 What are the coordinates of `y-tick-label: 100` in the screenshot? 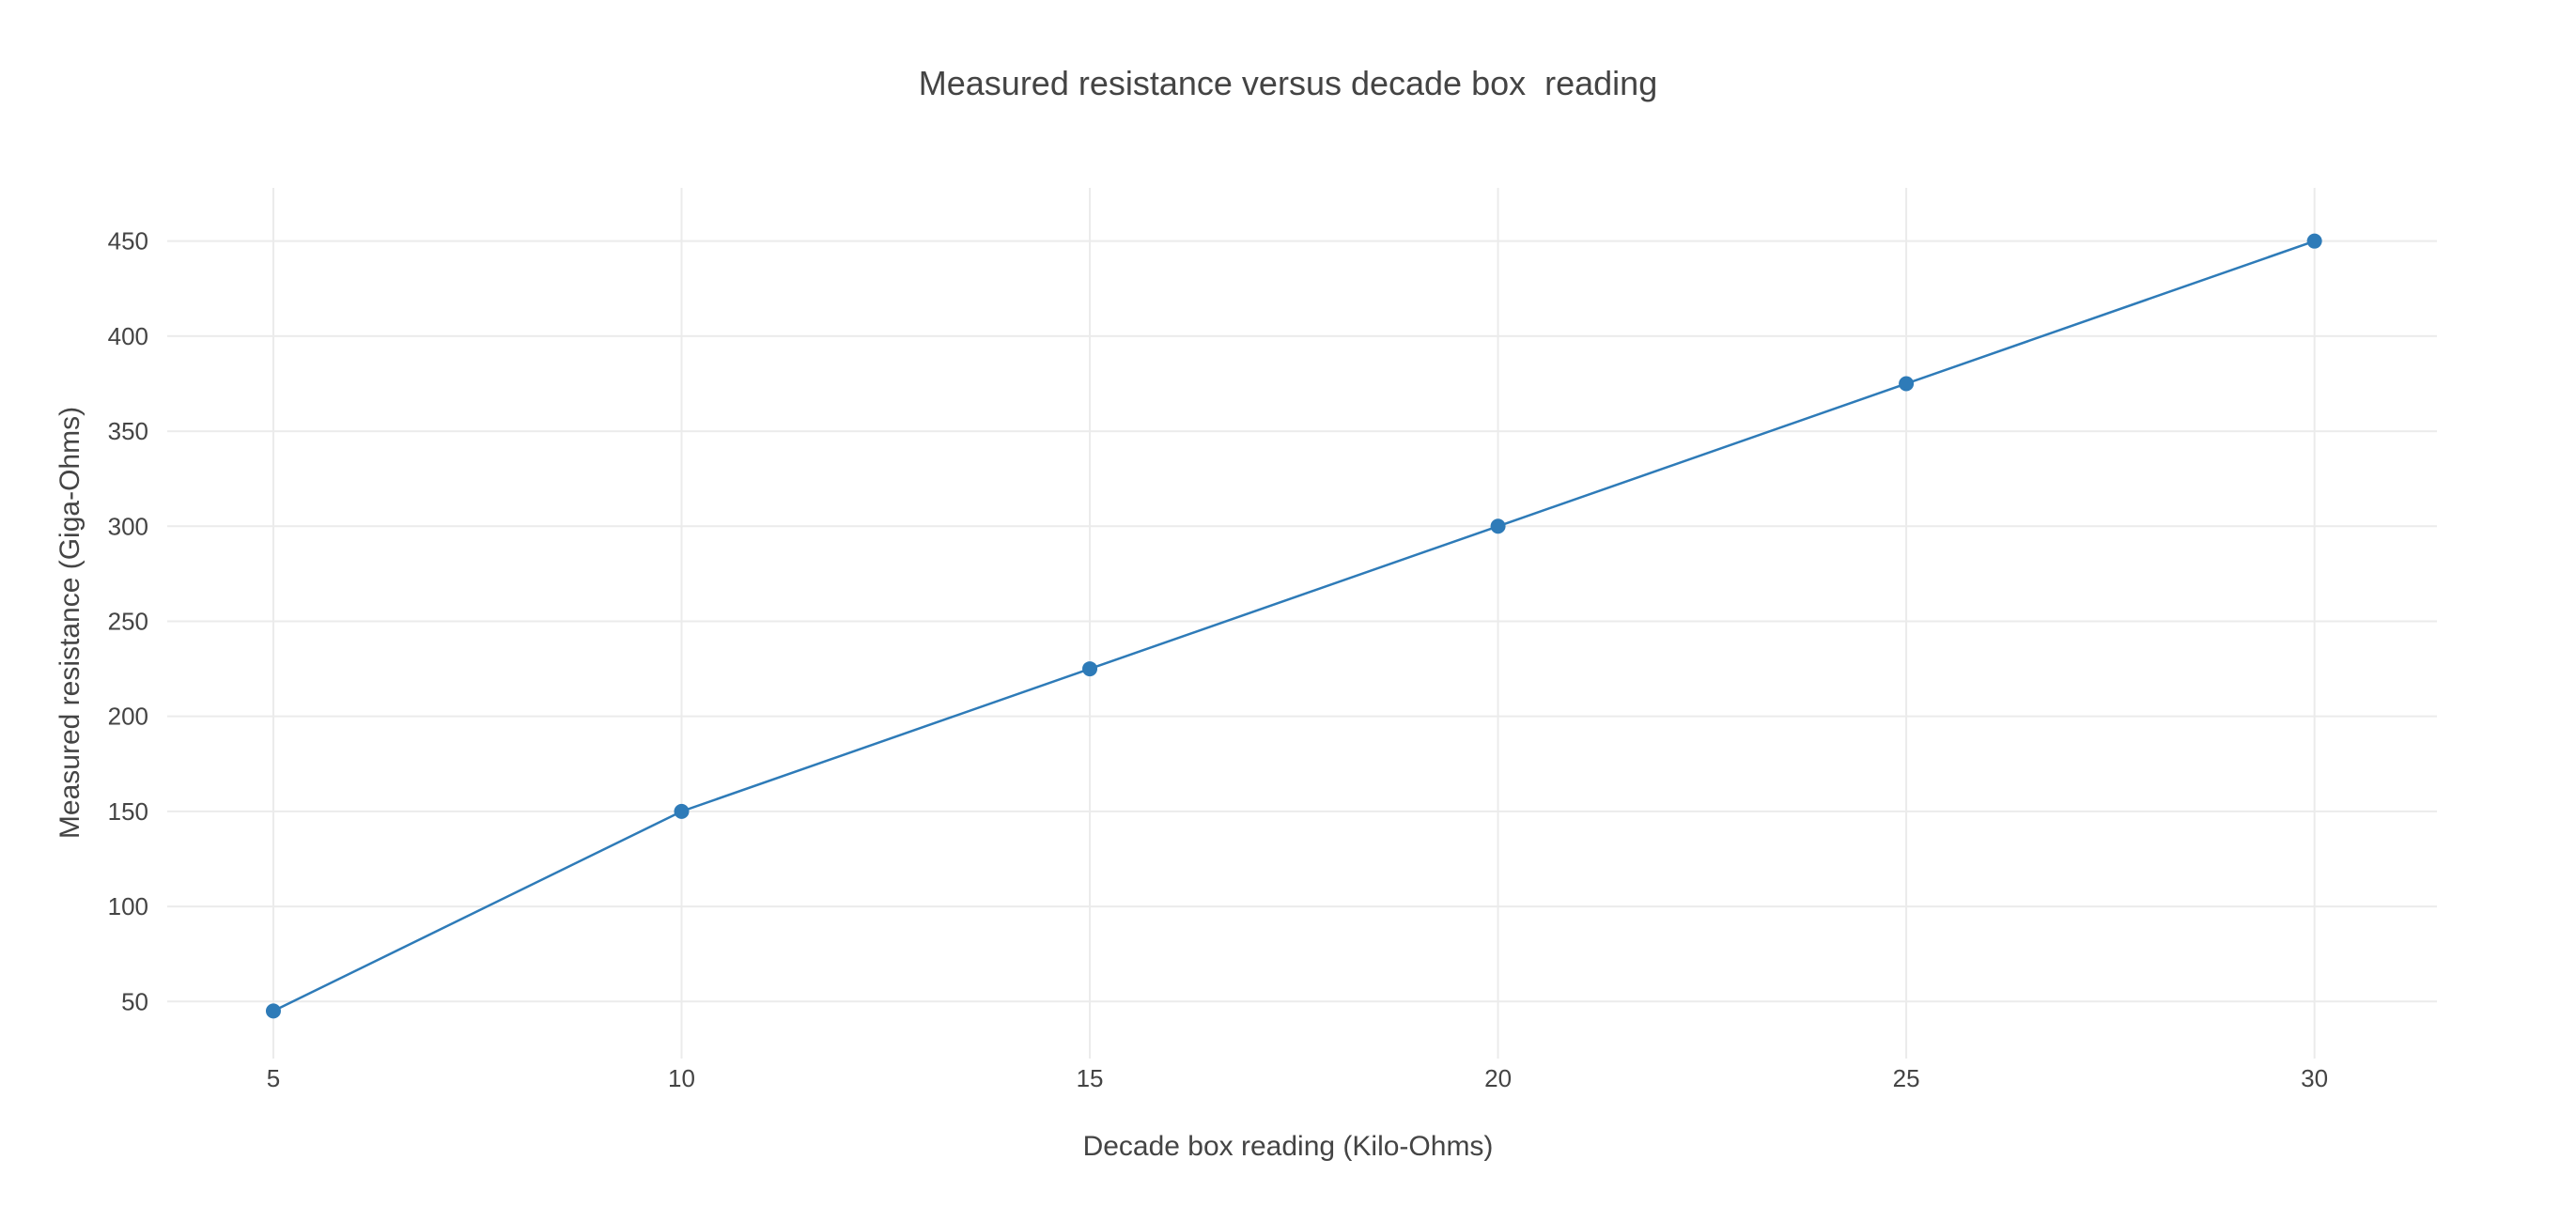 It's located at (128, 906).